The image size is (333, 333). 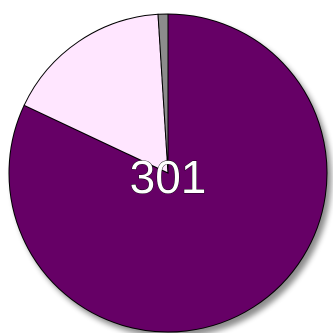 What do you see at coordinates (168, 177) in the screenshot?
I see `pie-center-label: 301` at bounding box center [168, 177].